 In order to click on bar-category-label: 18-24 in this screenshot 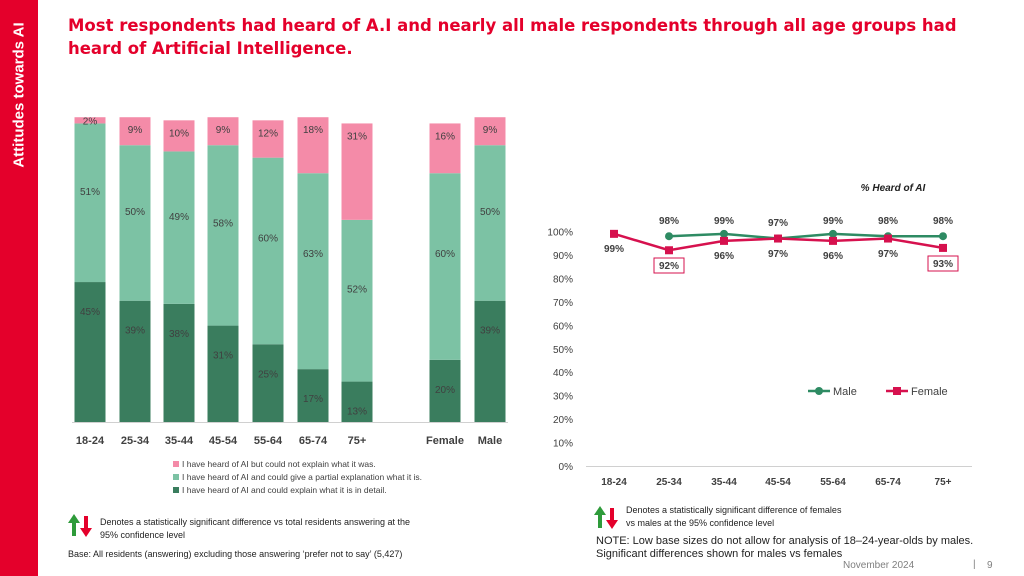, I will do `click(90, 441)`.